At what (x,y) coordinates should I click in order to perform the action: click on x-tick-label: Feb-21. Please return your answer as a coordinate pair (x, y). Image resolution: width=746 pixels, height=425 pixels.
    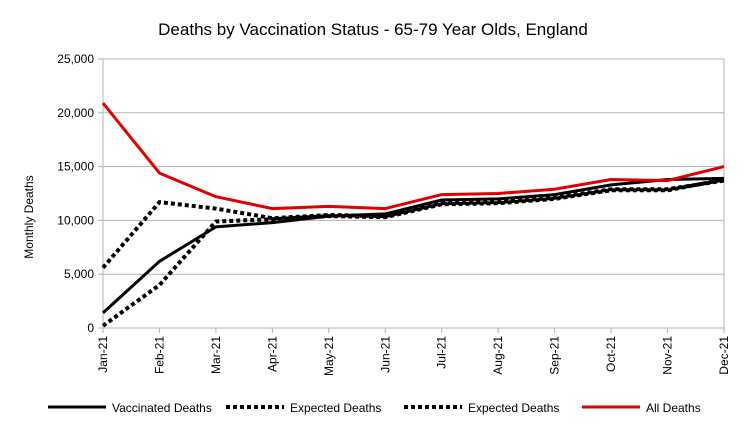
    Looking at the image, I should click on (159, 355).